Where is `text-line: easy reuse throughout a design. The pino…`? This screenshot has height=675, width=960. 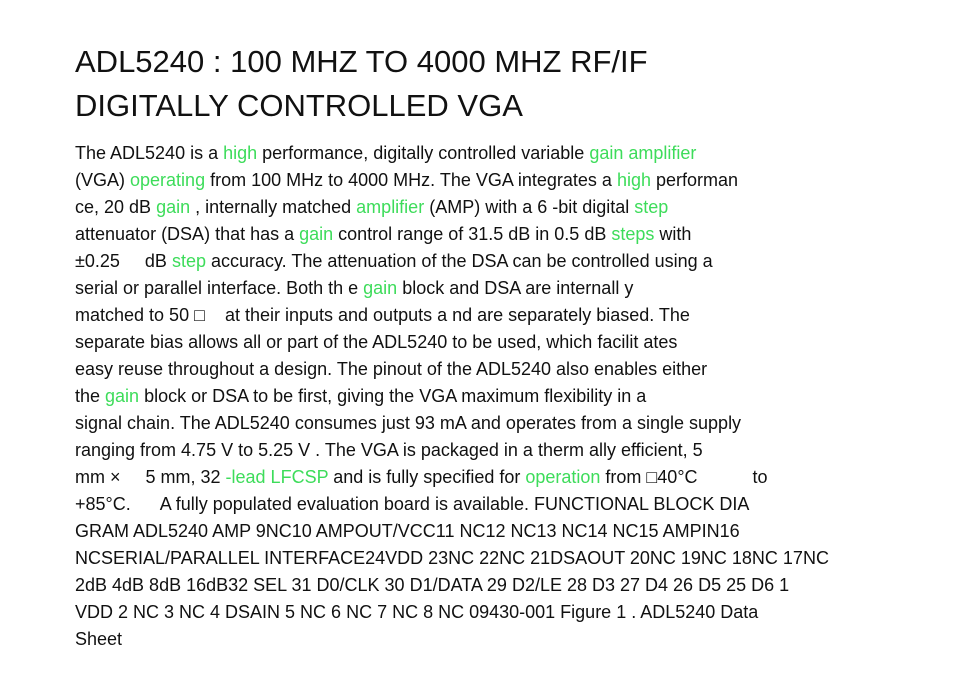 text-line: easy reuse throughout a design. The pino… is located at coordinates (517, 369).